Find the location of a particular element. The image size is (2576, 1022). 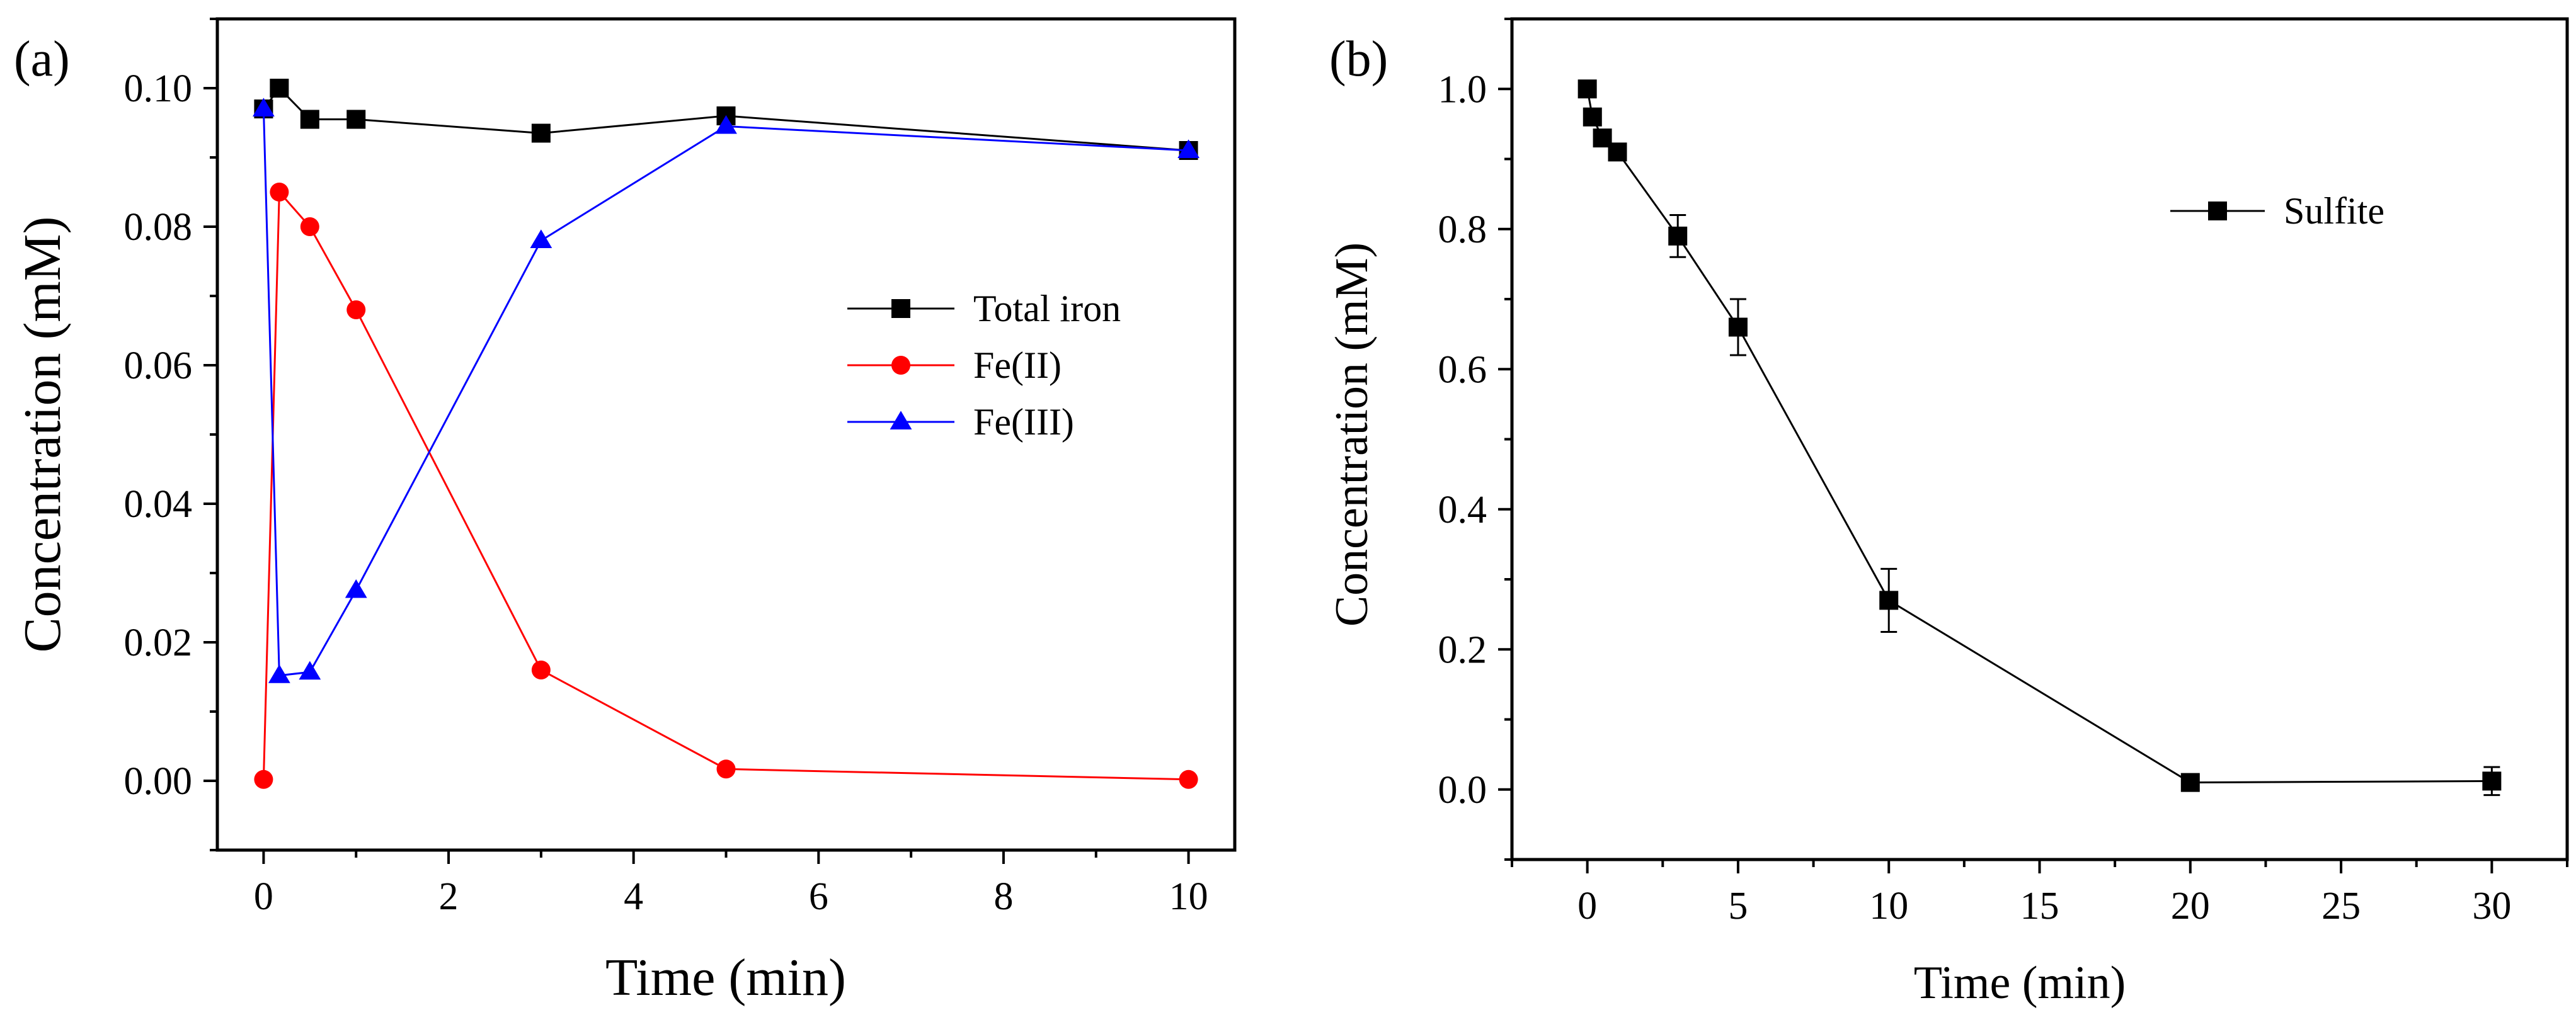

y-tick-label: 0.08 is located at coordinates (158, 228).